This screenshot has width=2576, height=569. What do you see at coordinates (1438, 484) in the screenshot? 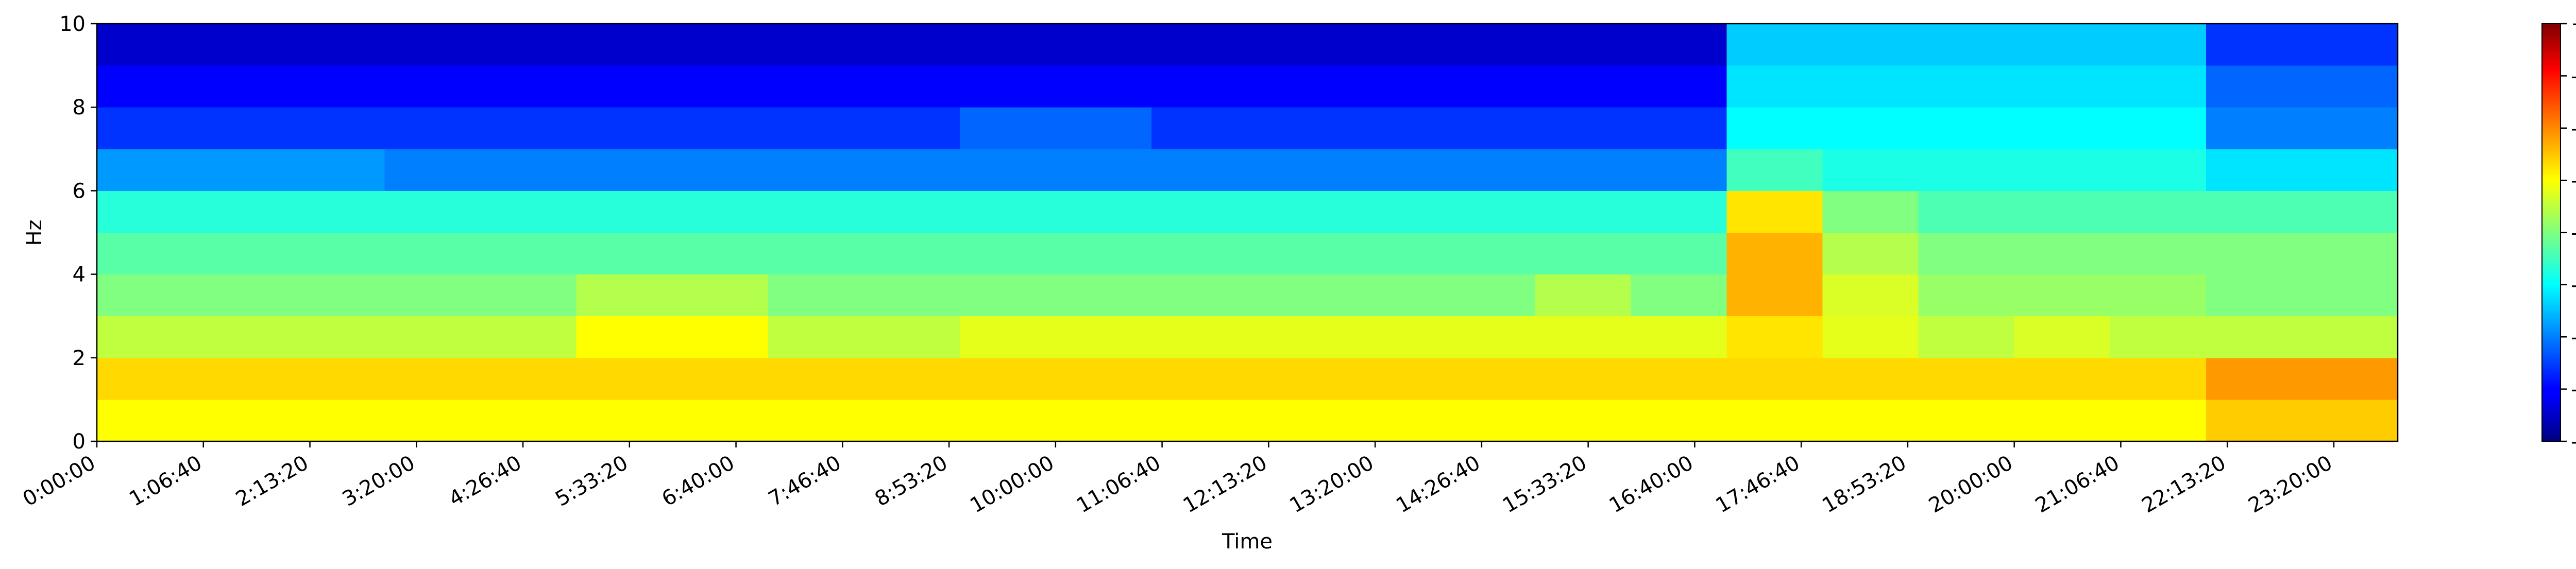
I see `x-tick-label: 14:26:40` at bounding box center [1438, 484].